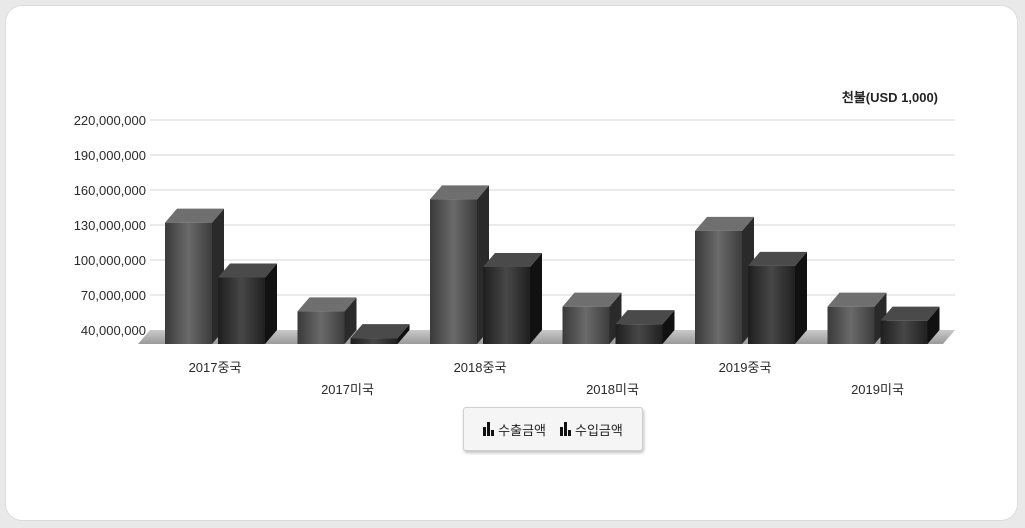 This screenshot has width=1025, height=528. I want to click on y-tick-label: 160,000,000, so click(110, 190).